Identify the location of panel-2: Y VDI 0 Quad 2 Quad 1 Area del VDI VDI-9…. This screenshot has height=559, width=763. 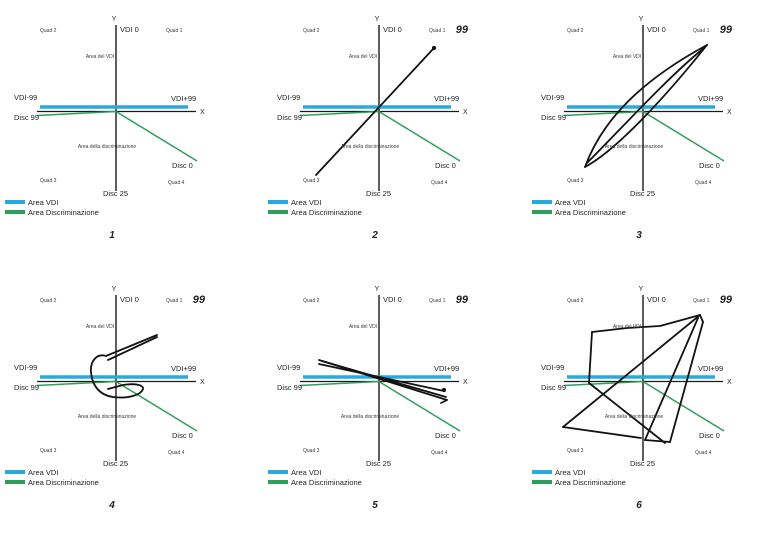
(381, 125).